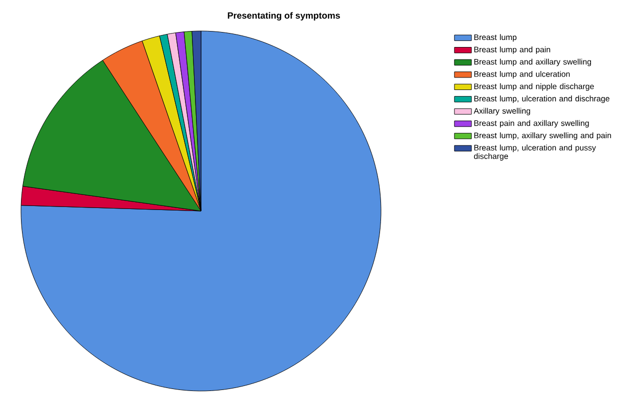  What do you see at coordinates (284, 16) in the screenshot?
I see `chart-title: Presentating of symptoms` at bounding box center [284, 16].